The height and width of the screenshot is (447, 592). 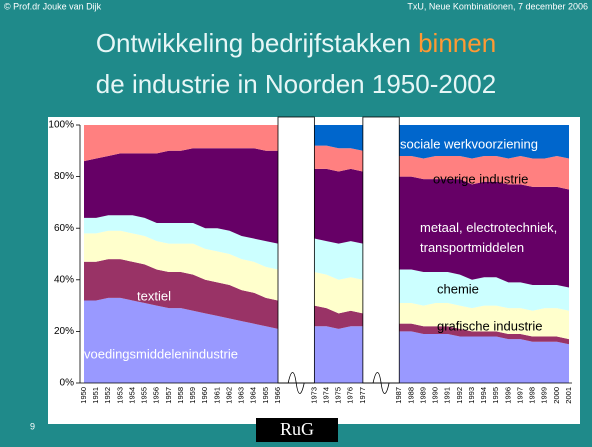 What do you see at coordinates (495, 395) in the screenshot?
I see `x-tick-label: 1995` at bounding box center [495, 395].